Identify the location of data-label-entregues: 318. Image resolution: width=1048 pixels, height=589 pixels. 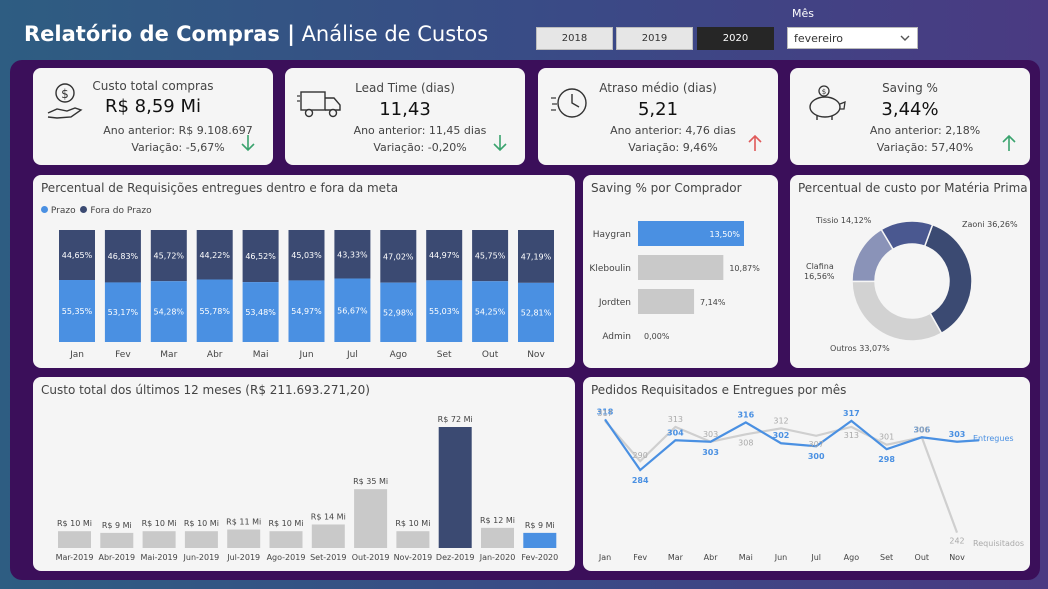
(605, 411).